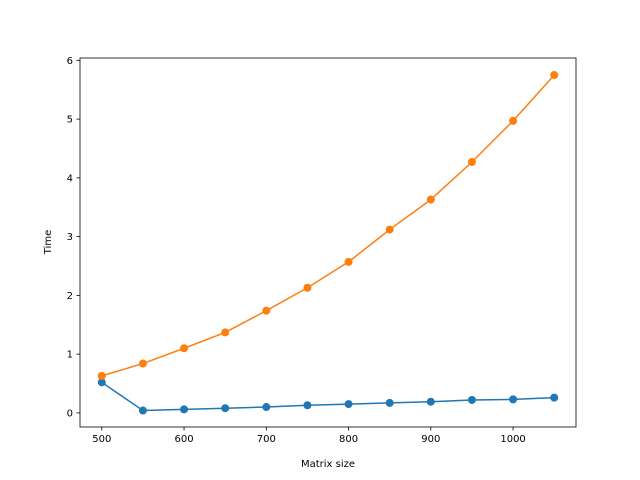 This screenshot has height=480, width=640. Describe the element at coordinates (70, 120) in the screenshot. I see `y-tick-label: 5` at that location.